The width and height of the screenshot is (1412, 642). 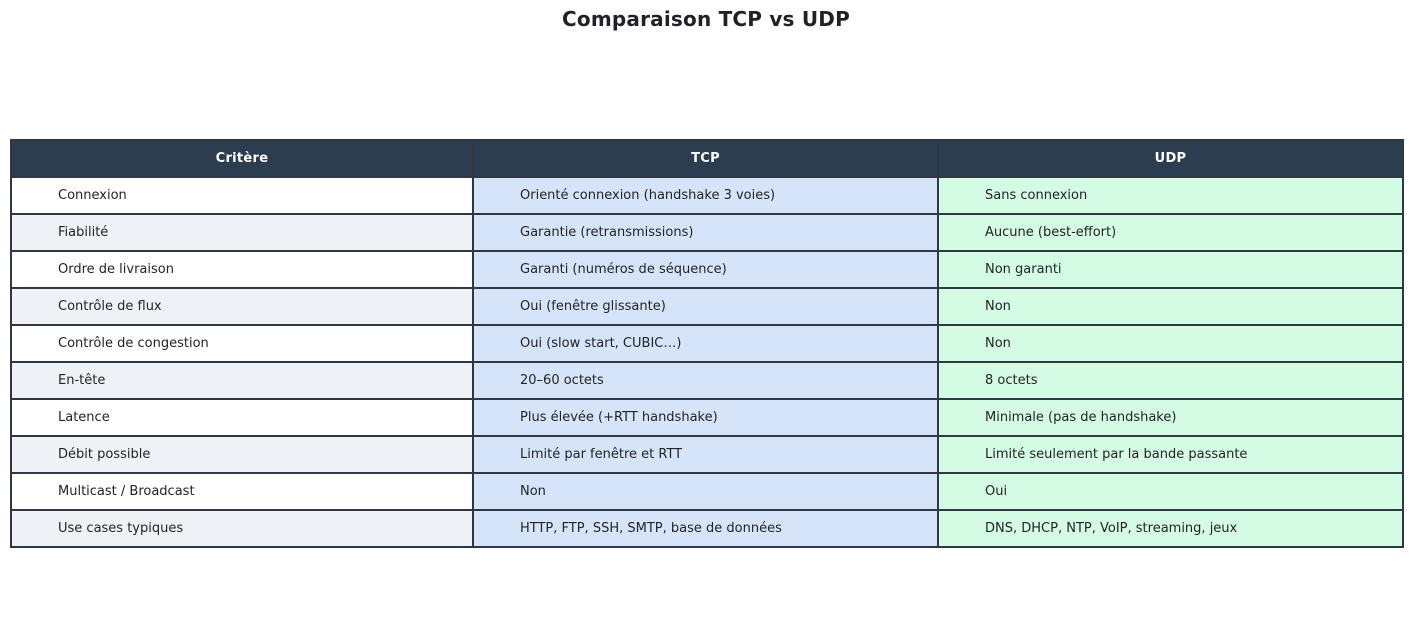 What do you see at coordinates (242, 454) in the screenshot?
I see `cell-critere: Débit possible` at bounding box center [242, 454].